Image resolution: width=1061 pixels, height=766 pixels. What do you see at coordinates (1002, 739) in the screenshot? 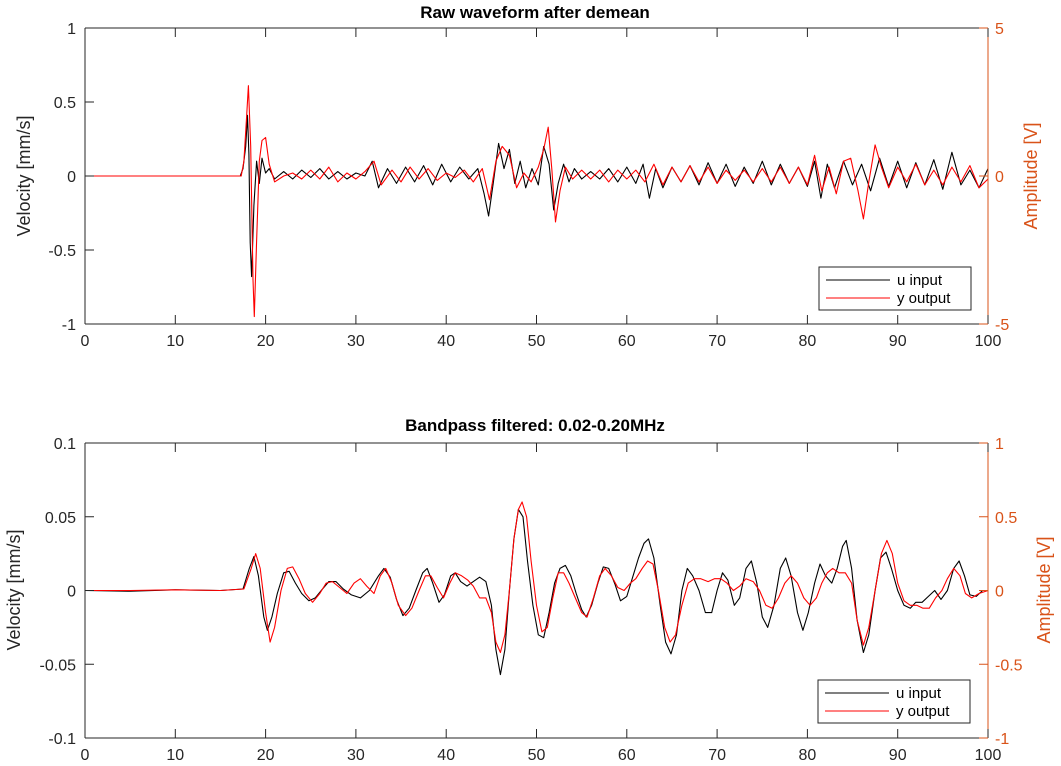
I see `y-tick-label-right: -1` at bounding box center [1002, 739].